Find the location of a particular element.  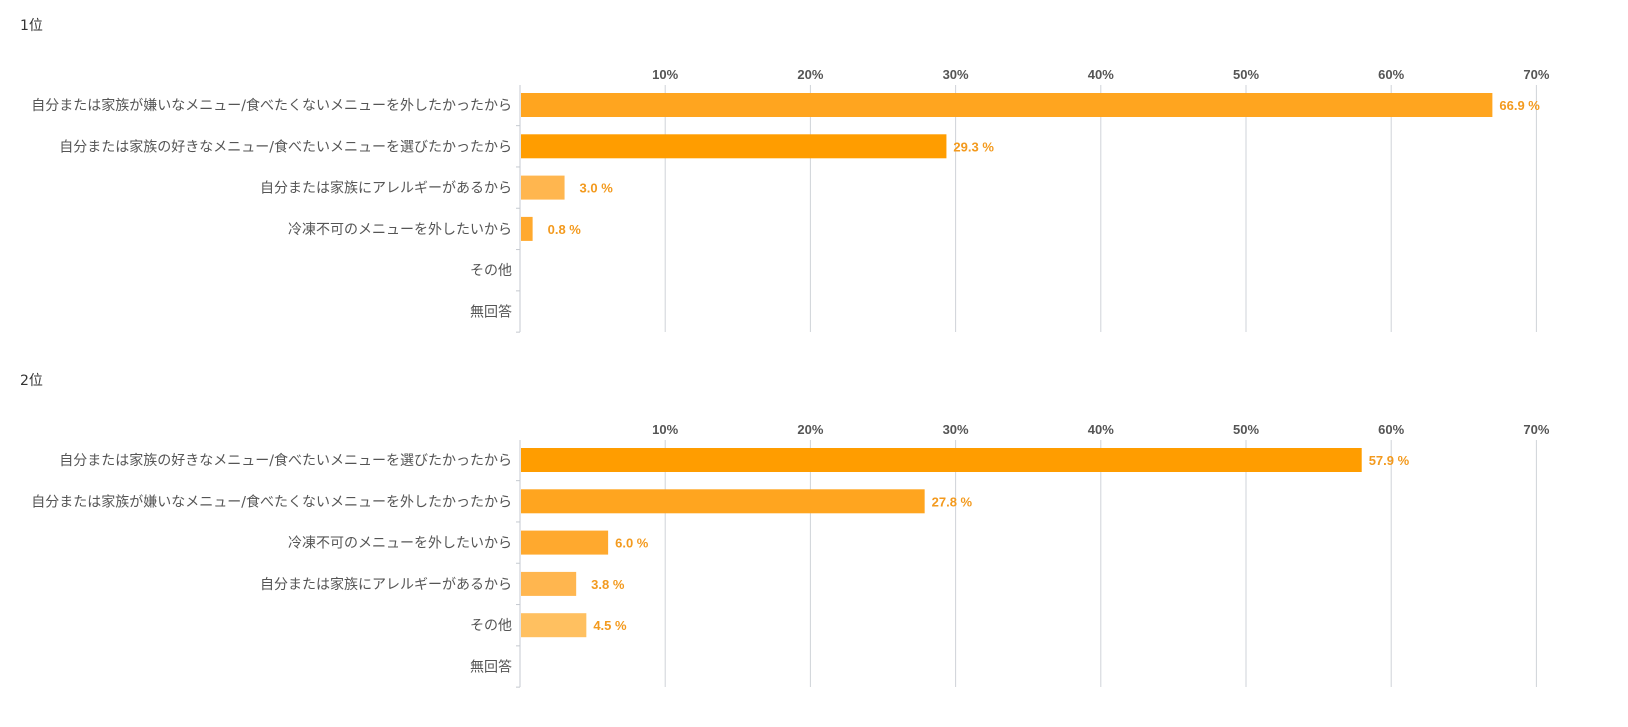

bar-value-label: 4.5 % is located at coordinates (610, 625).